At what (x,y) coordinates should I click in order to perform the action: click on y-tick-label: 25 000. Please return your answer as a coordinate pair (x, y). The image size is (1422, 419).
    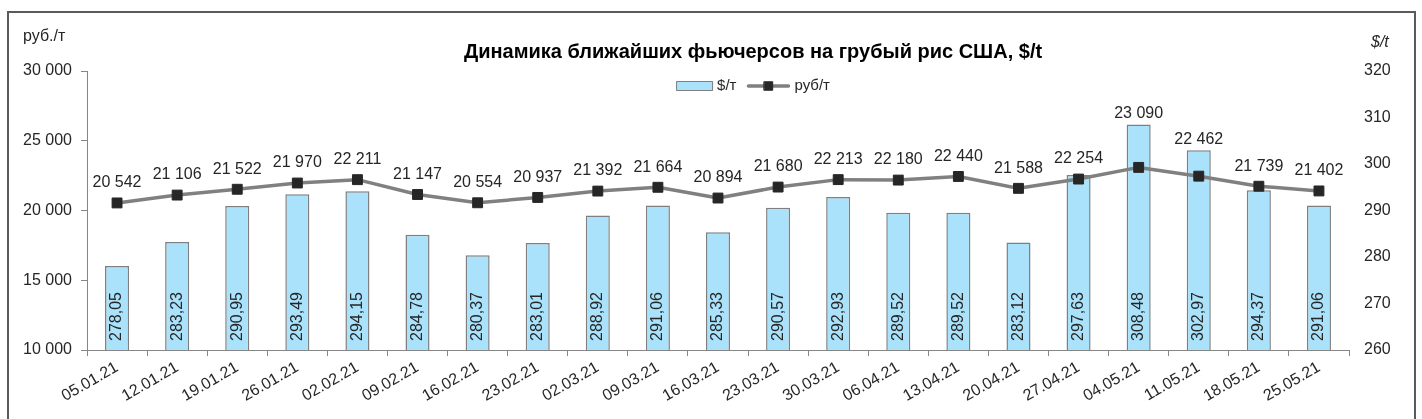
    Looking at the image, I should click on (48, 140).